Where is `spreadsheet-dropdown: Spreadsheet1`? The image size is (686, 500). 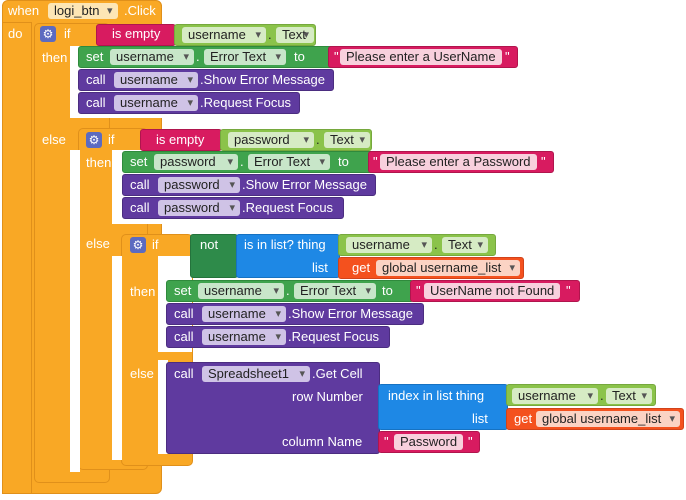 spreadsheet-dropdown: Spreadsheet1 is located at coordinates (256, 374).